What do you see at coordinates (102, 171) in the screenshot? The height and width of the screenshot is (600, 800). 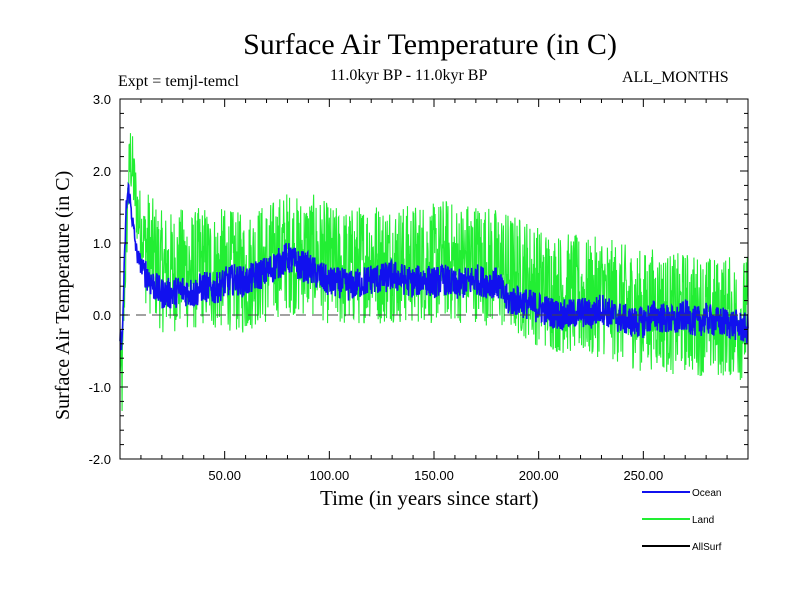 I see `y-tick-label: 2.0` at bounding box center [102, 171].